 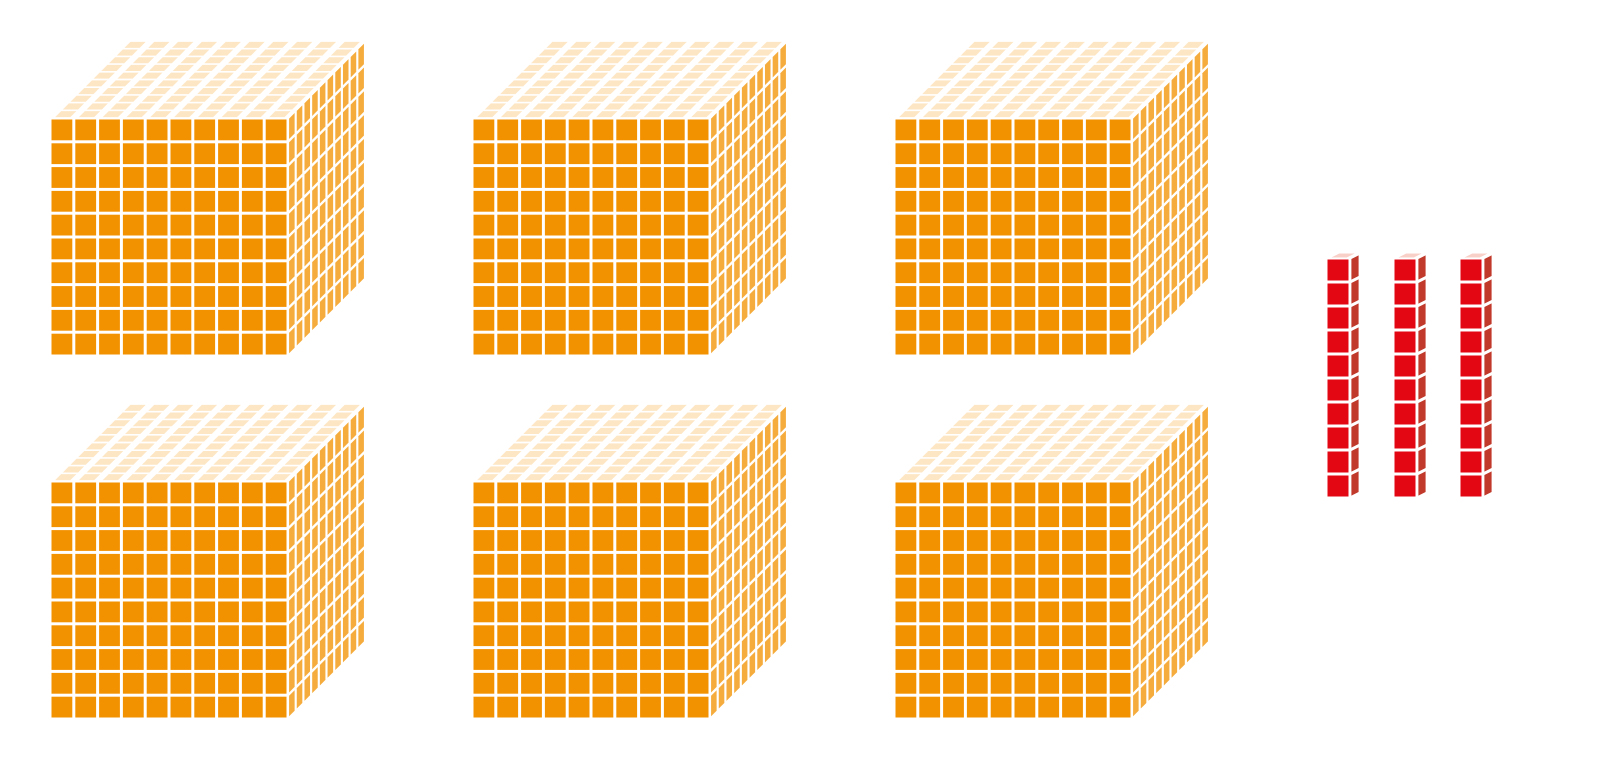 I want to click on side-face, so click(x=748, y=198).